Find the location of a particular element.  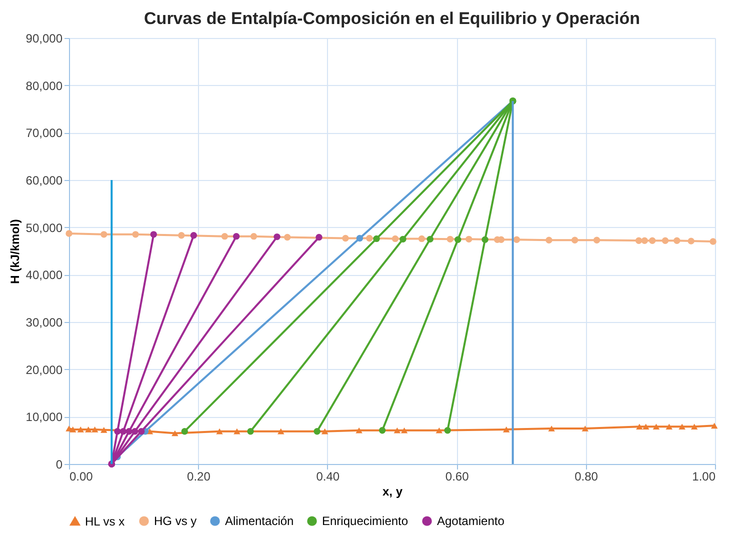

x-axis-title: x, y is located at coordinates (392, 491).